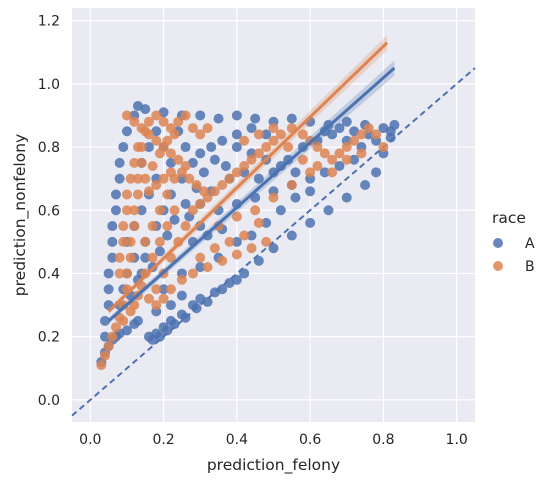 The height and width of the screenshot is (484, 549). What do you see at coordinates (498, 243) in the screenshot?
I see `legend-marker-A` at bounding box center [498, 243].